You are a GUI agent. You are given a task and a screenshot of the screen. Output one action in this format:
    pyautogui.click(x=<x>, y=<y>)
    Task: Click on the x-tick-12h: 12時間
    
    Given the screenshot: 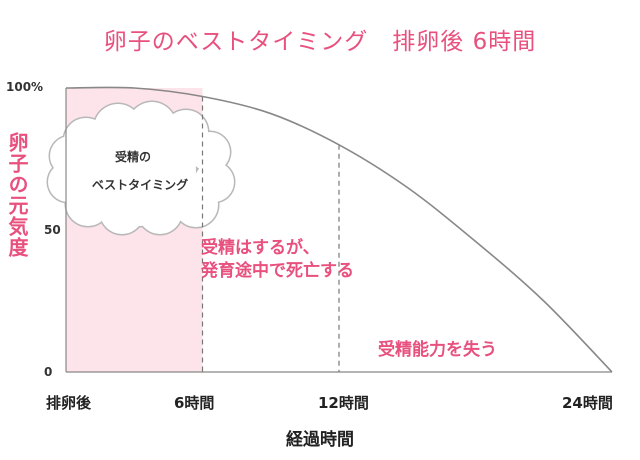 What is the action you would take?
    pyautogui.click(x=343, y=403)
    